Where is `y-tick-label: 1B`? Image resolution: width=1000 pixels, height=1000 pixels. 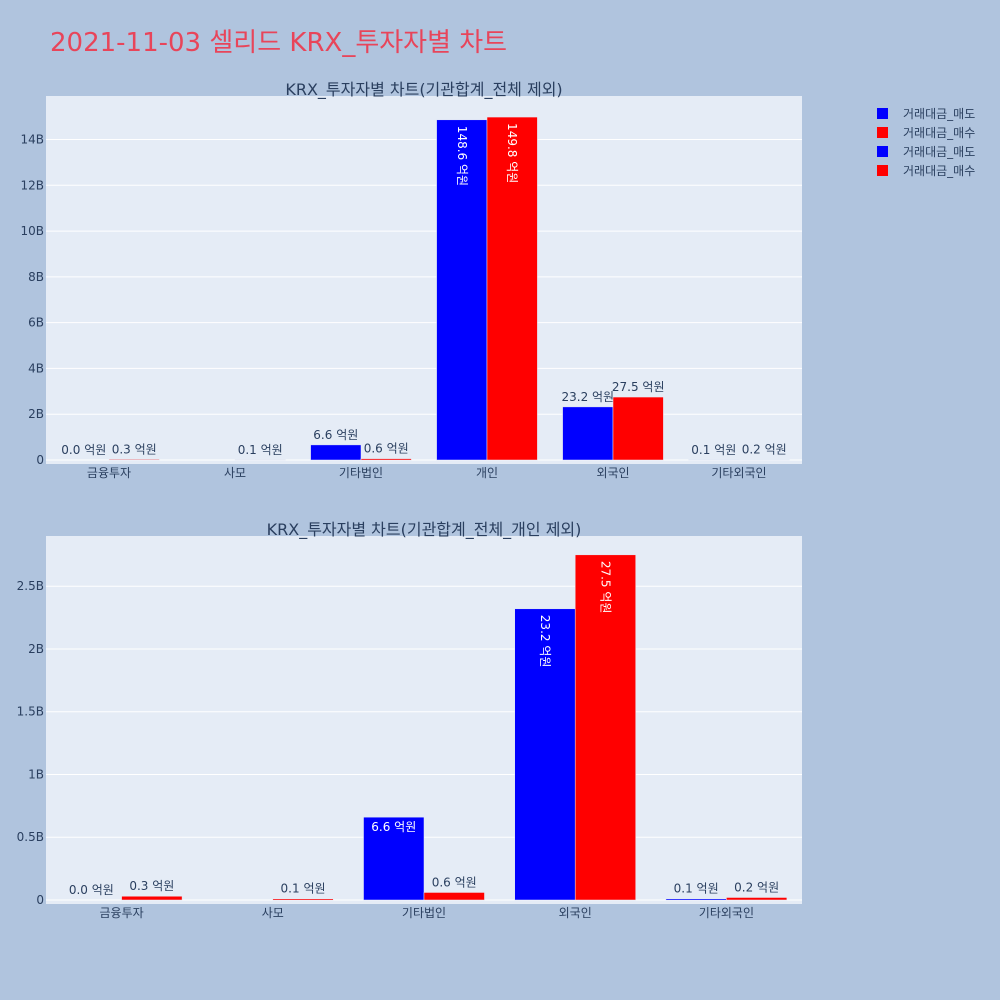 y-tick-label: 1B is located at coordinates (36, 774).